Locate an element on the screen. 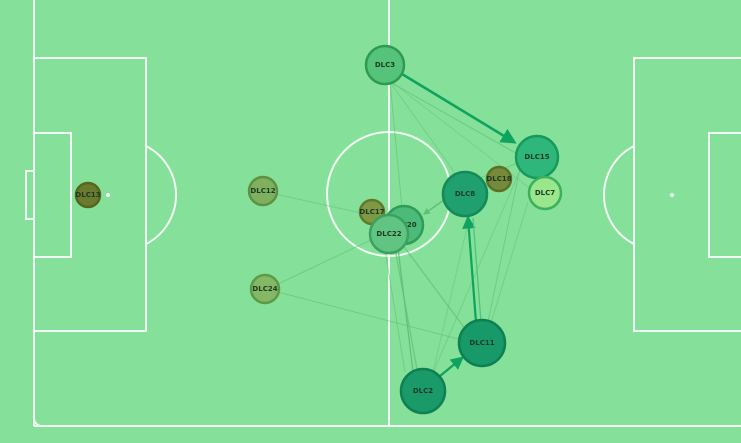  goal-left is located at coordinates (30, 195).